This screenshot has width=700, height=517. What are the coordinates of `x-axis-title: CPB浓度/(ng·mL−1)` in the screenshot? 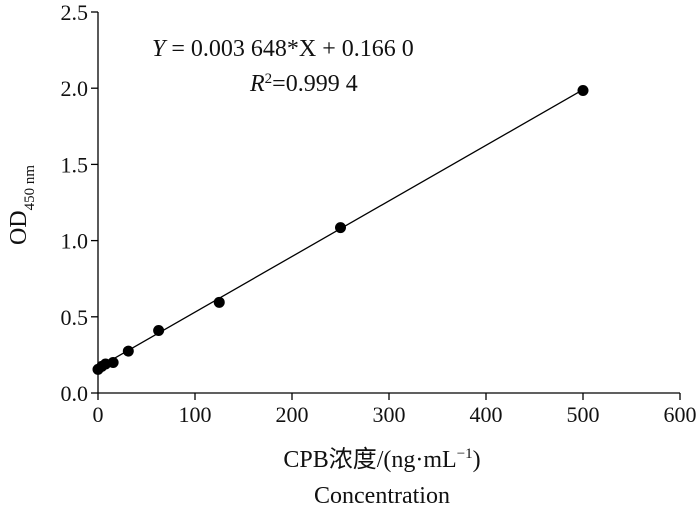 It's located at (381, 459).